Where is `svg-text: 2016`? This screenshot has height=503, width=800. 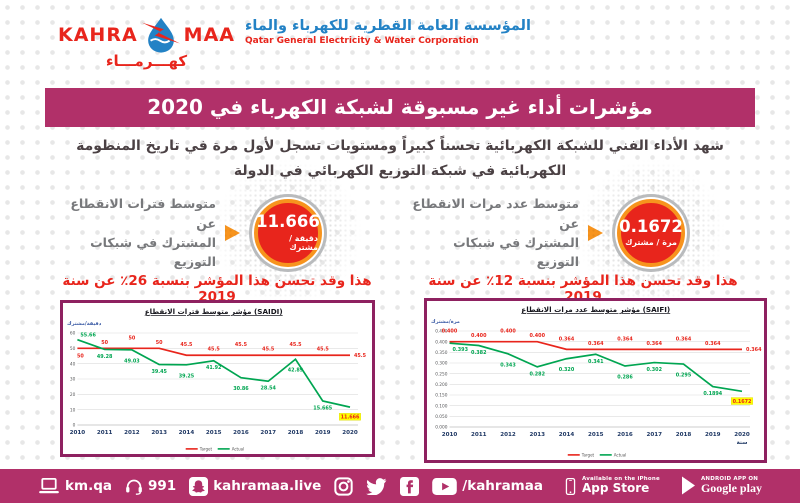
svg-text: 2016 is located at coordinates (625, 435).